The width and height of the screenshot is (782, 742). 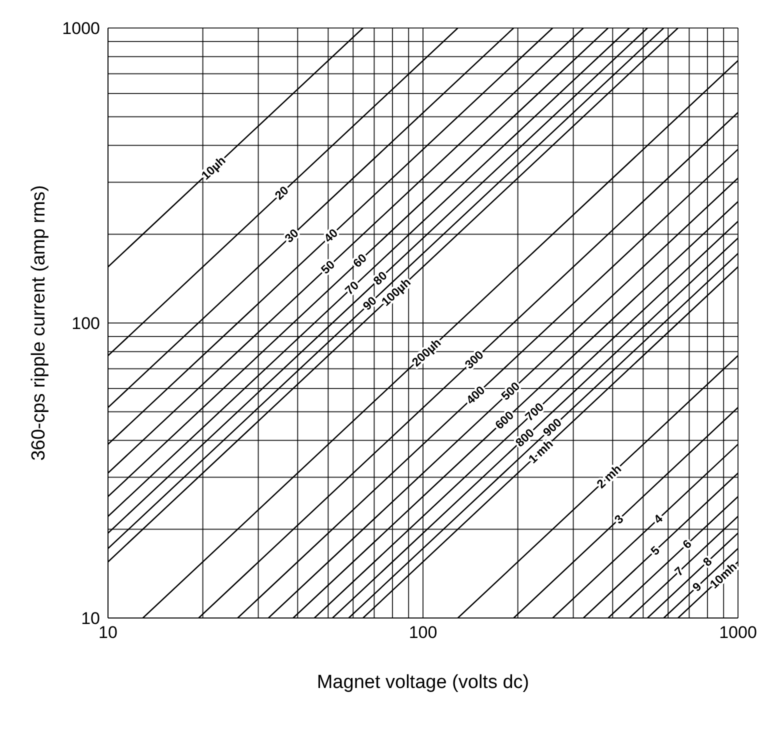 What do you see at coordinates (108, 632) in the screenshot?
I see `x-tick-label: 10` at bounding box center [108, 632].